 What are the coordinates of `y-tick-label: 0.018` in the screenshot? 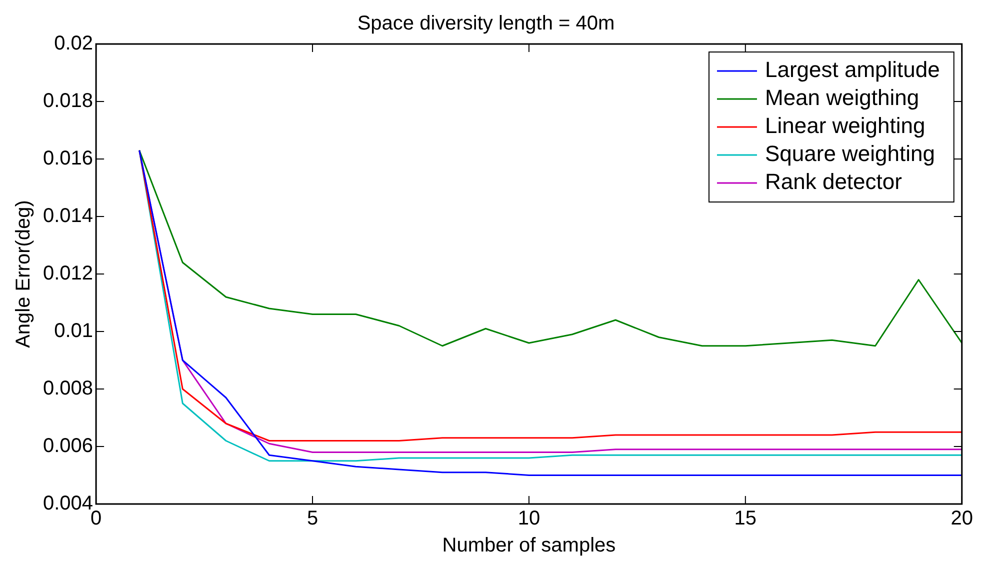 It's located at (68, 101).